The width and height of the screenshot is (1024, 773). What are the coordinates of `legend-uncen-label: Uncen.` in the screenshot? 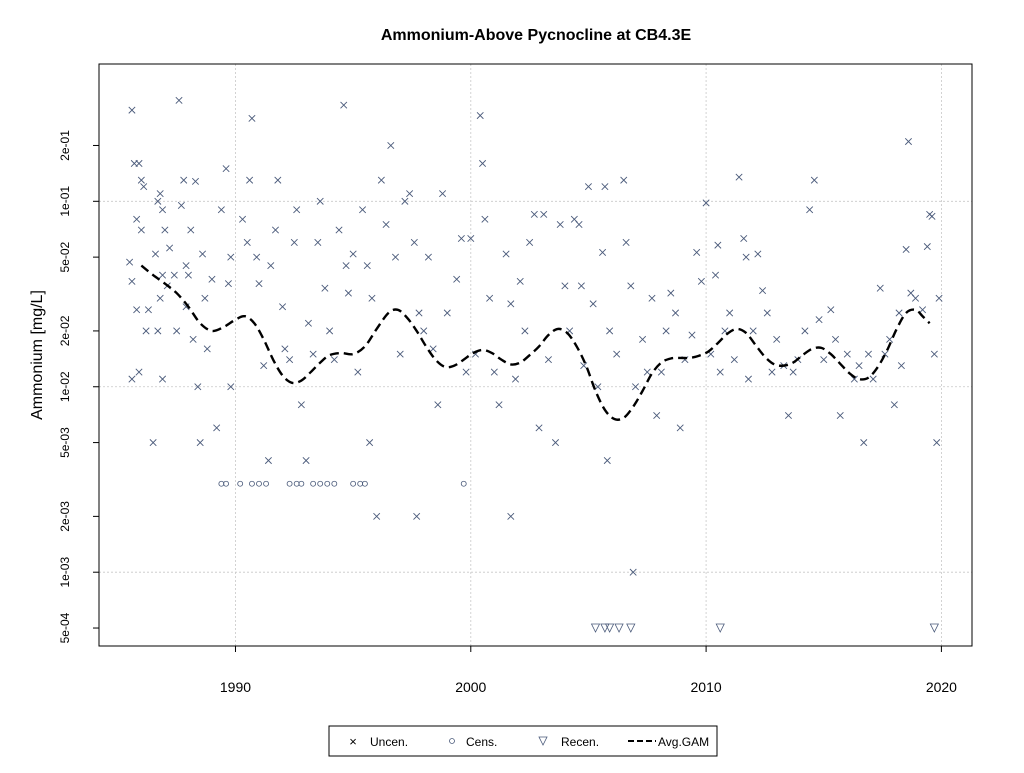 It's located at (389, 742).